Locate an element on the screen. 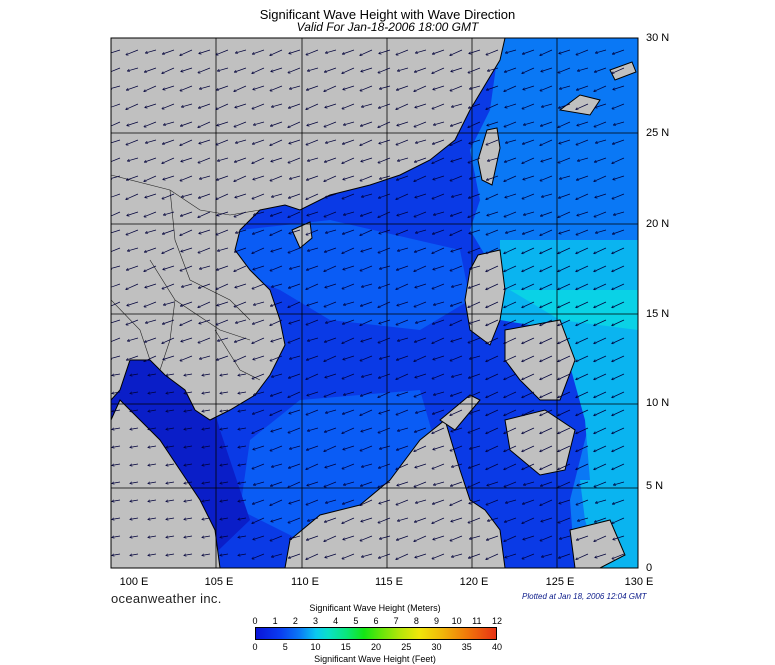 This screenshot has width=775, height=665. wave-height-colorbar is located at coordinates (376, 633).